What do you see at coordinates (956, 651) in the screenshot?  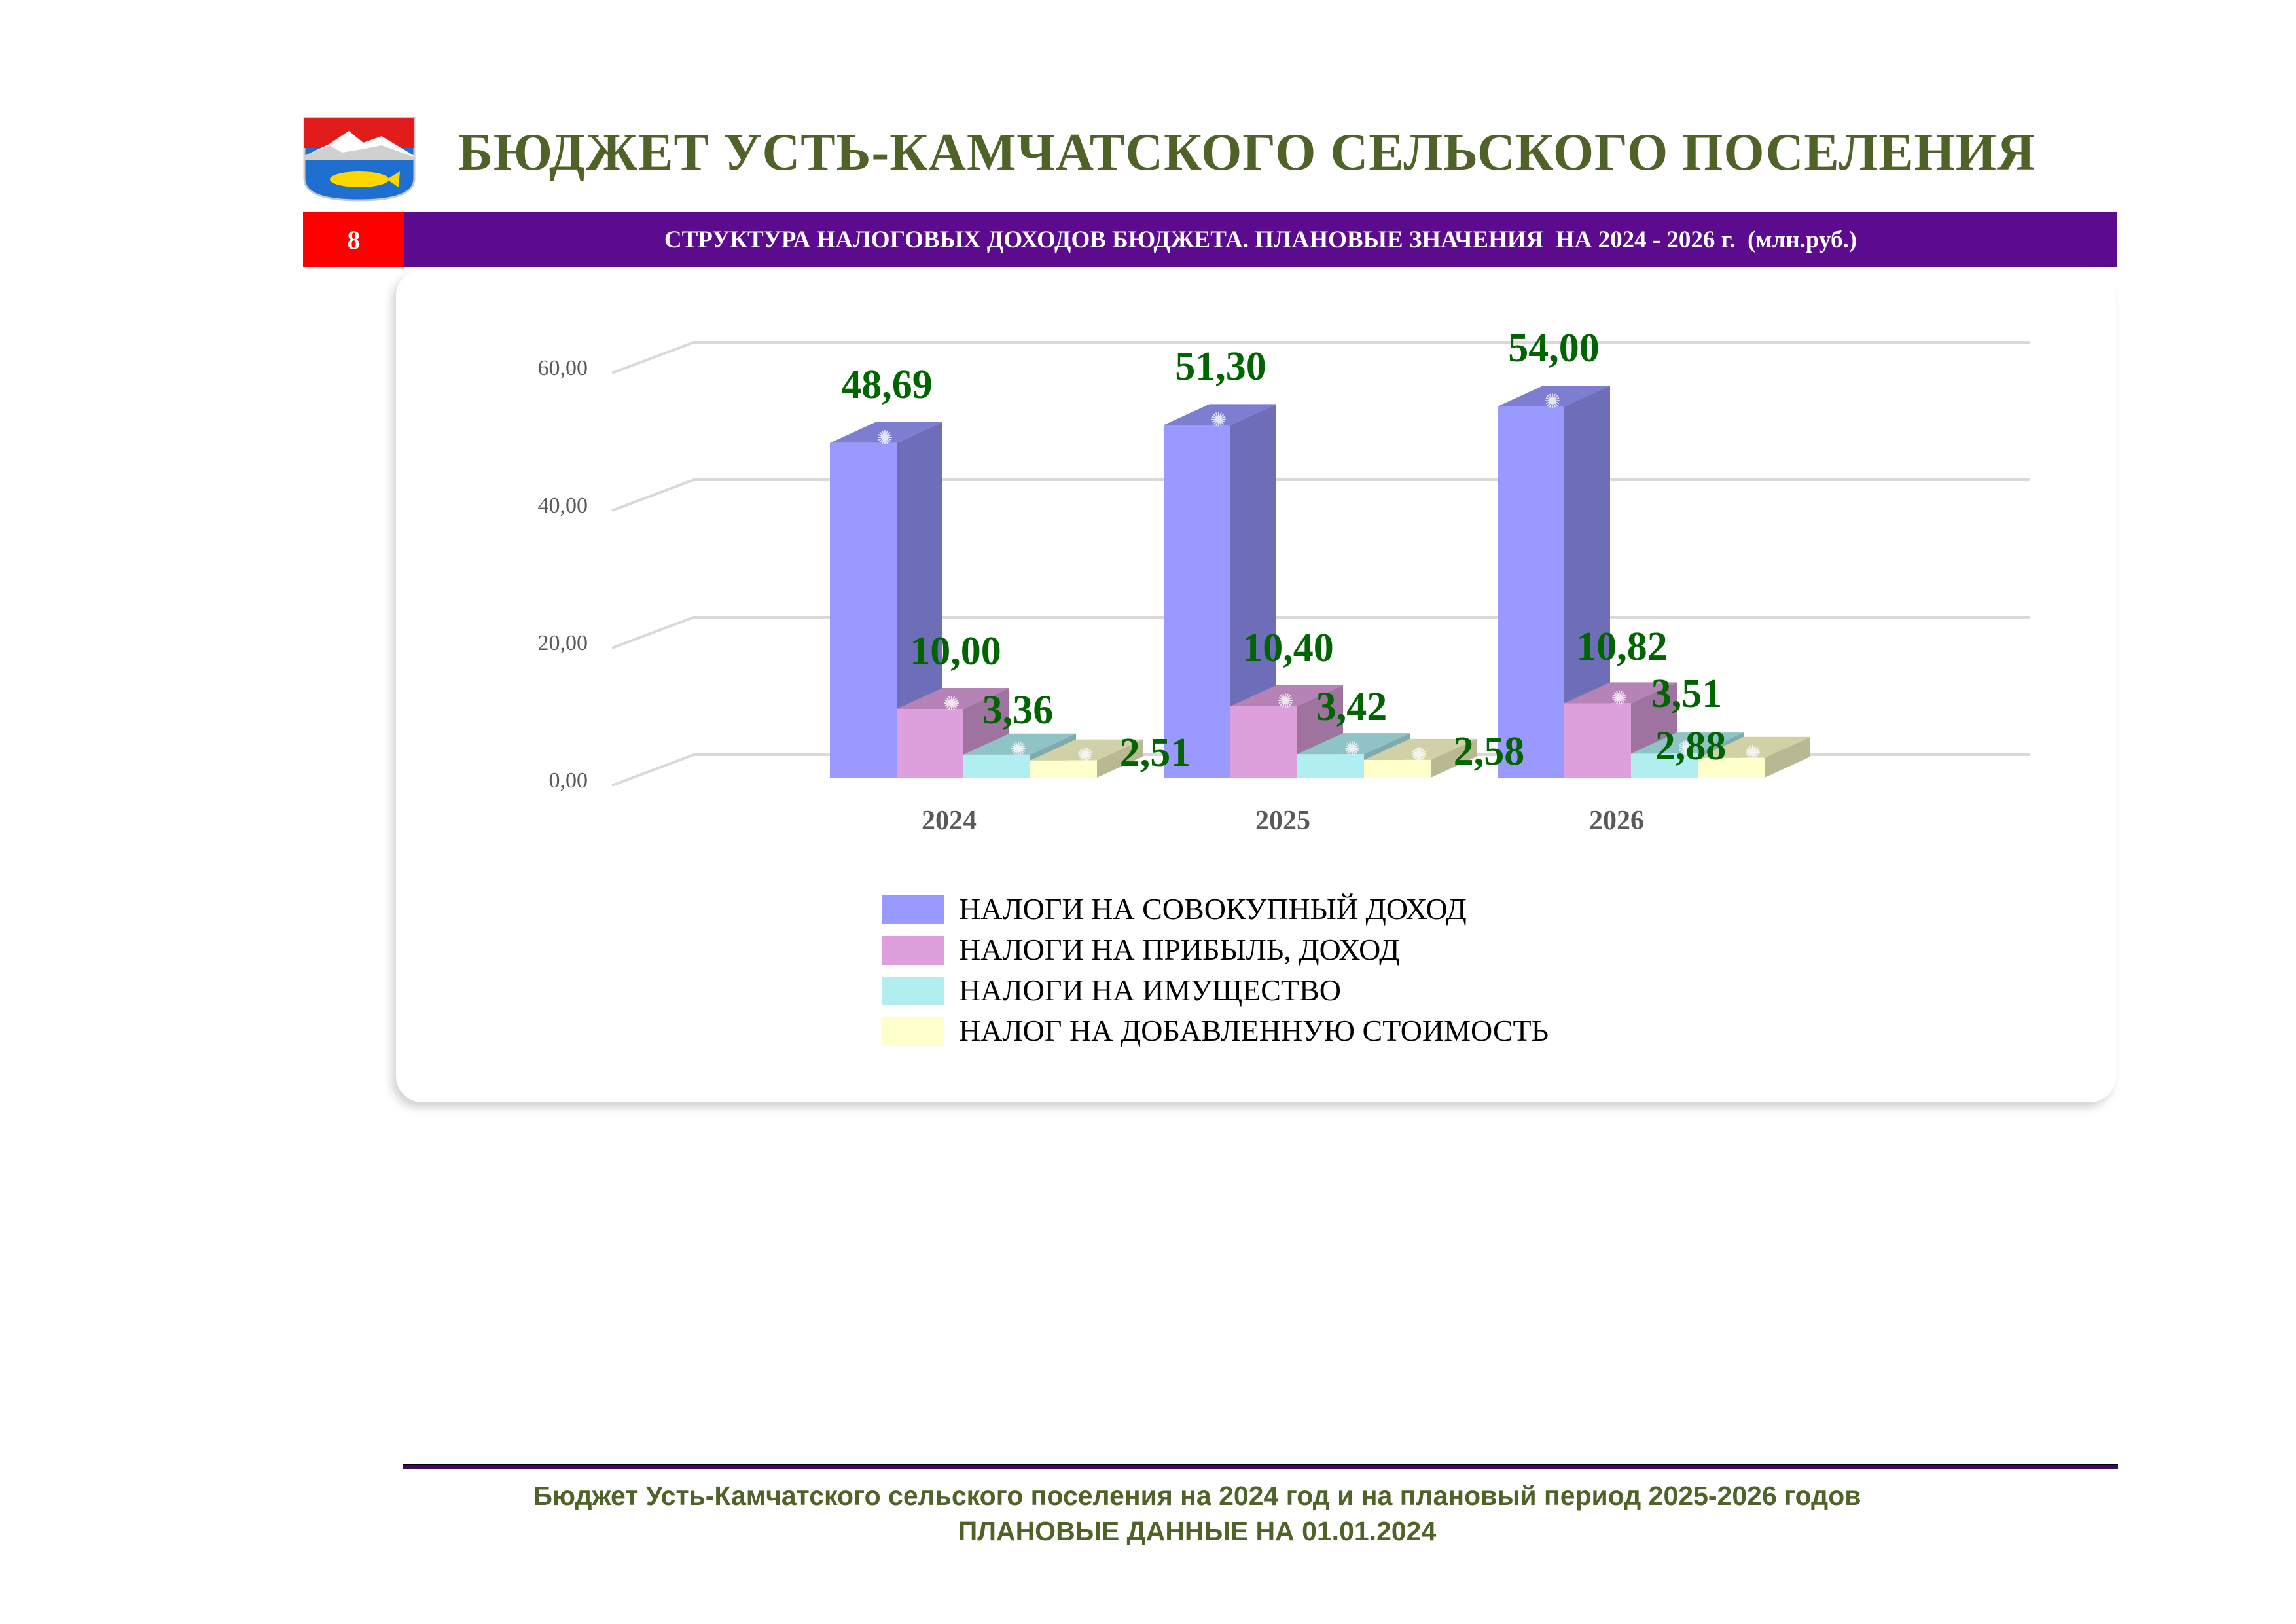 I see `data-label: 10,00` at bounding box center [956, 651].